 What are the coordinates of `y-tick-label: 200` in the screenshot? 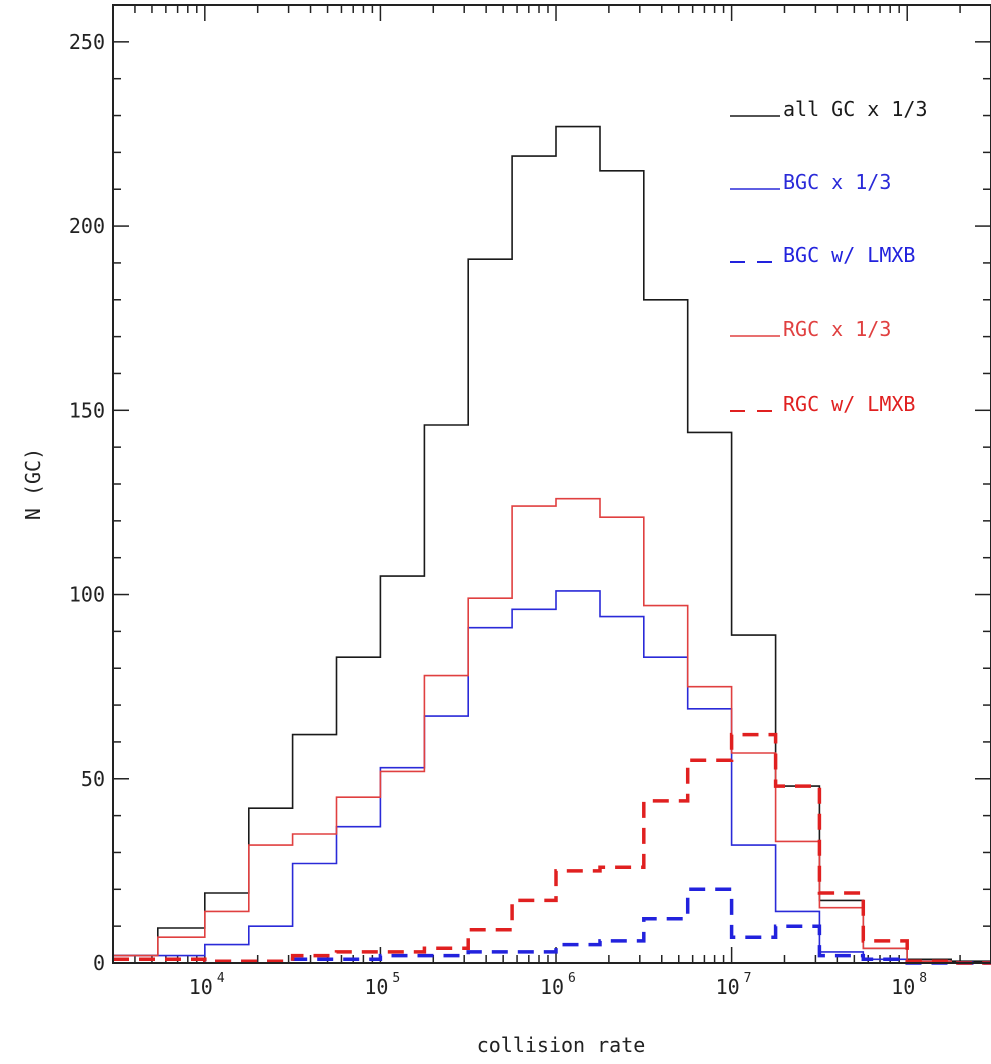 It's located at (87, 226).